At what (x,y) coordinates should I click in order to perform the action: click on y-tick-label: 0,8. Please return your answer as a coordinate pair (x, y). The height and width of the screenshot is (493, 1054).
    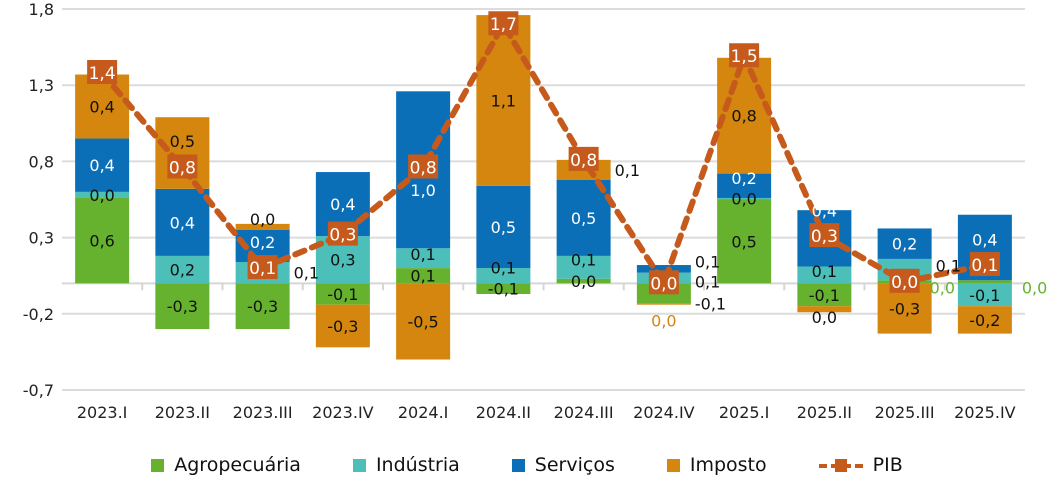
    Looking at the image, I should click on (41, 161).